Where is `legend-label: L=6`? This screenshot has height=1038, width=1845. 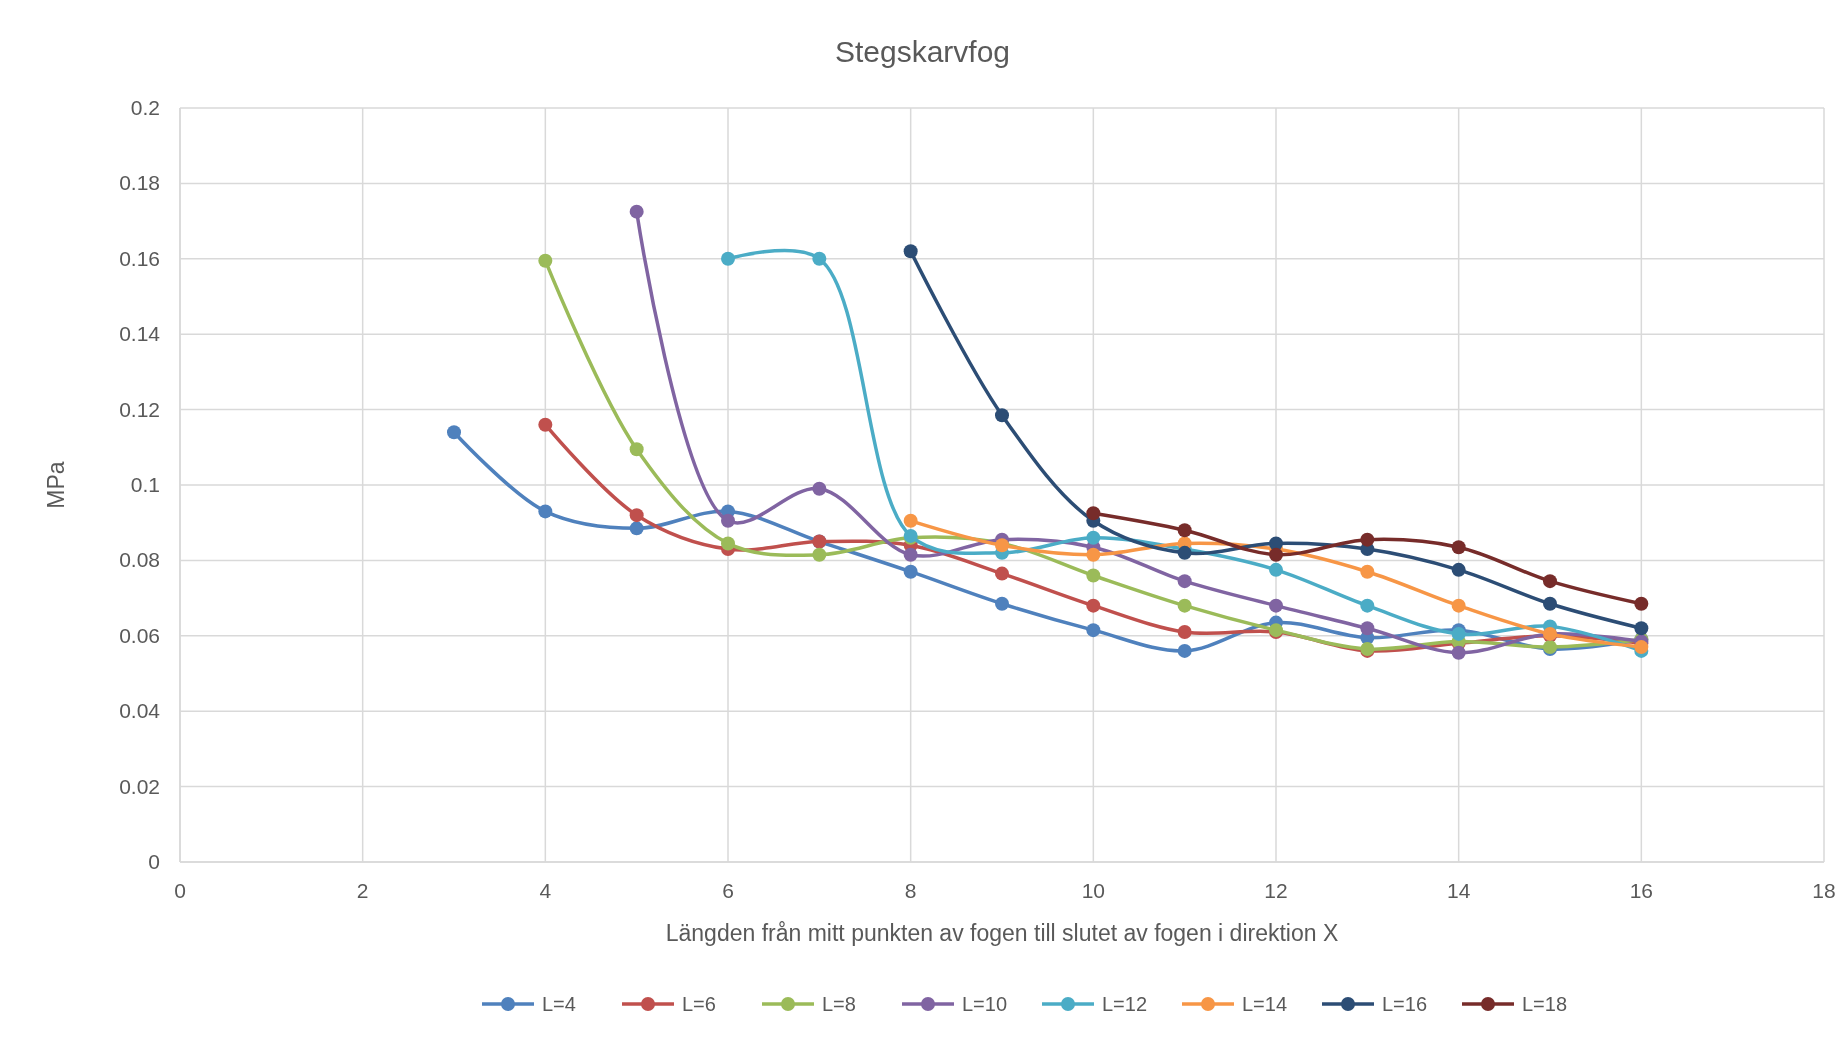 legend-label: L=6 is located at coordinates (699, 1004).